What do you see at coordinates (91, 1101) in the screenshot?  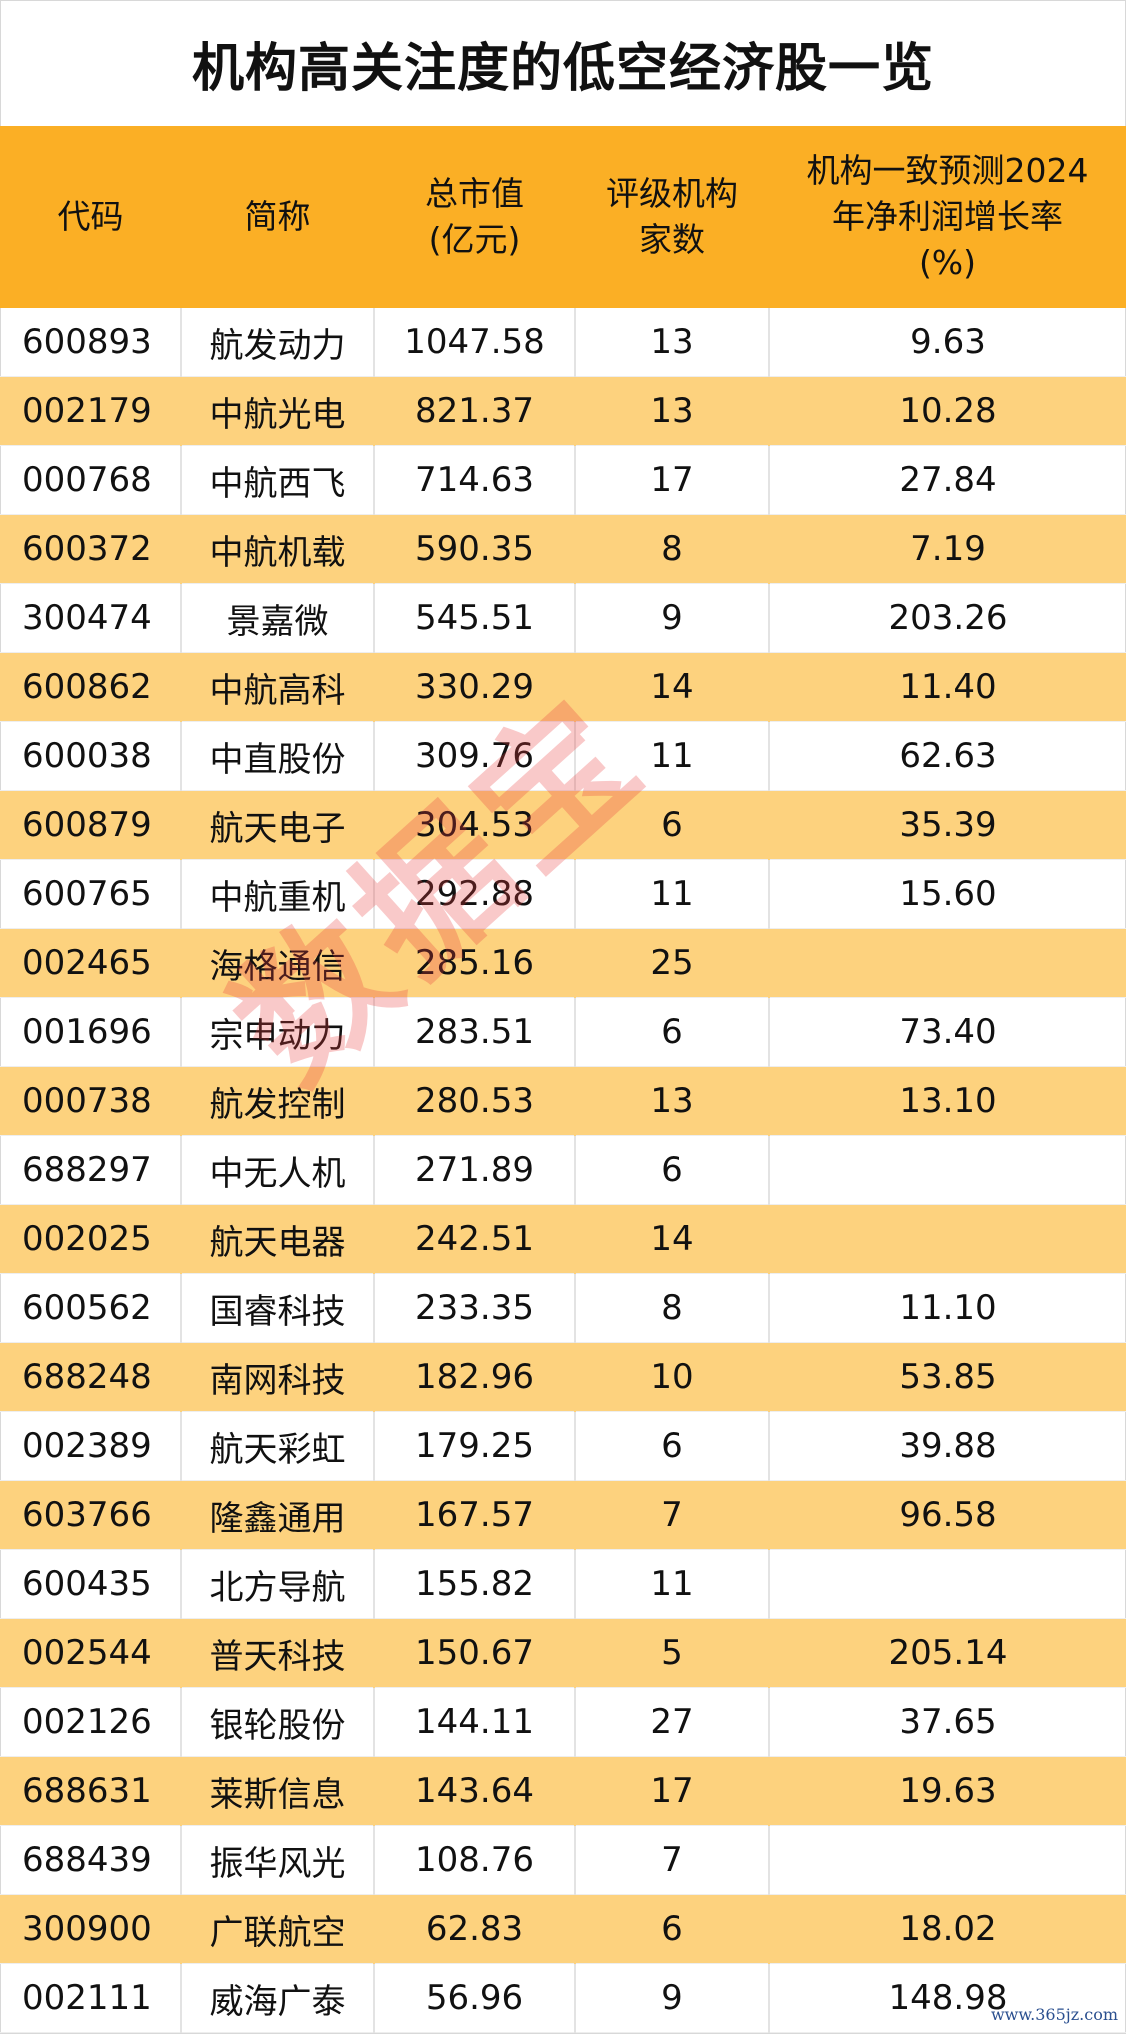 I see `cell-code: 000738` at bounding box center [91, 1101].